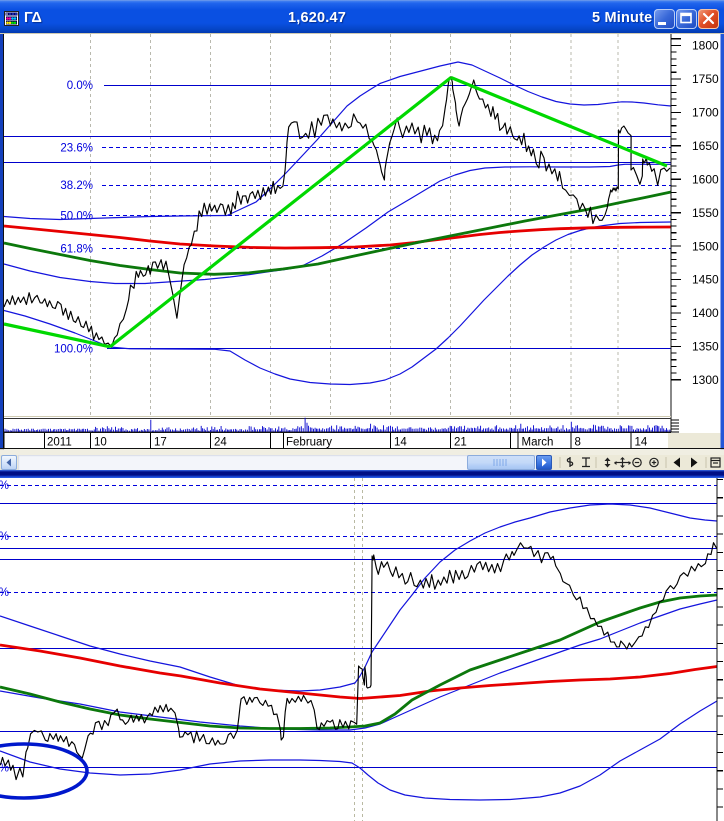 This screenshot has width=724, height=821. I want to click on svg-text: 10, so click(100, 442).